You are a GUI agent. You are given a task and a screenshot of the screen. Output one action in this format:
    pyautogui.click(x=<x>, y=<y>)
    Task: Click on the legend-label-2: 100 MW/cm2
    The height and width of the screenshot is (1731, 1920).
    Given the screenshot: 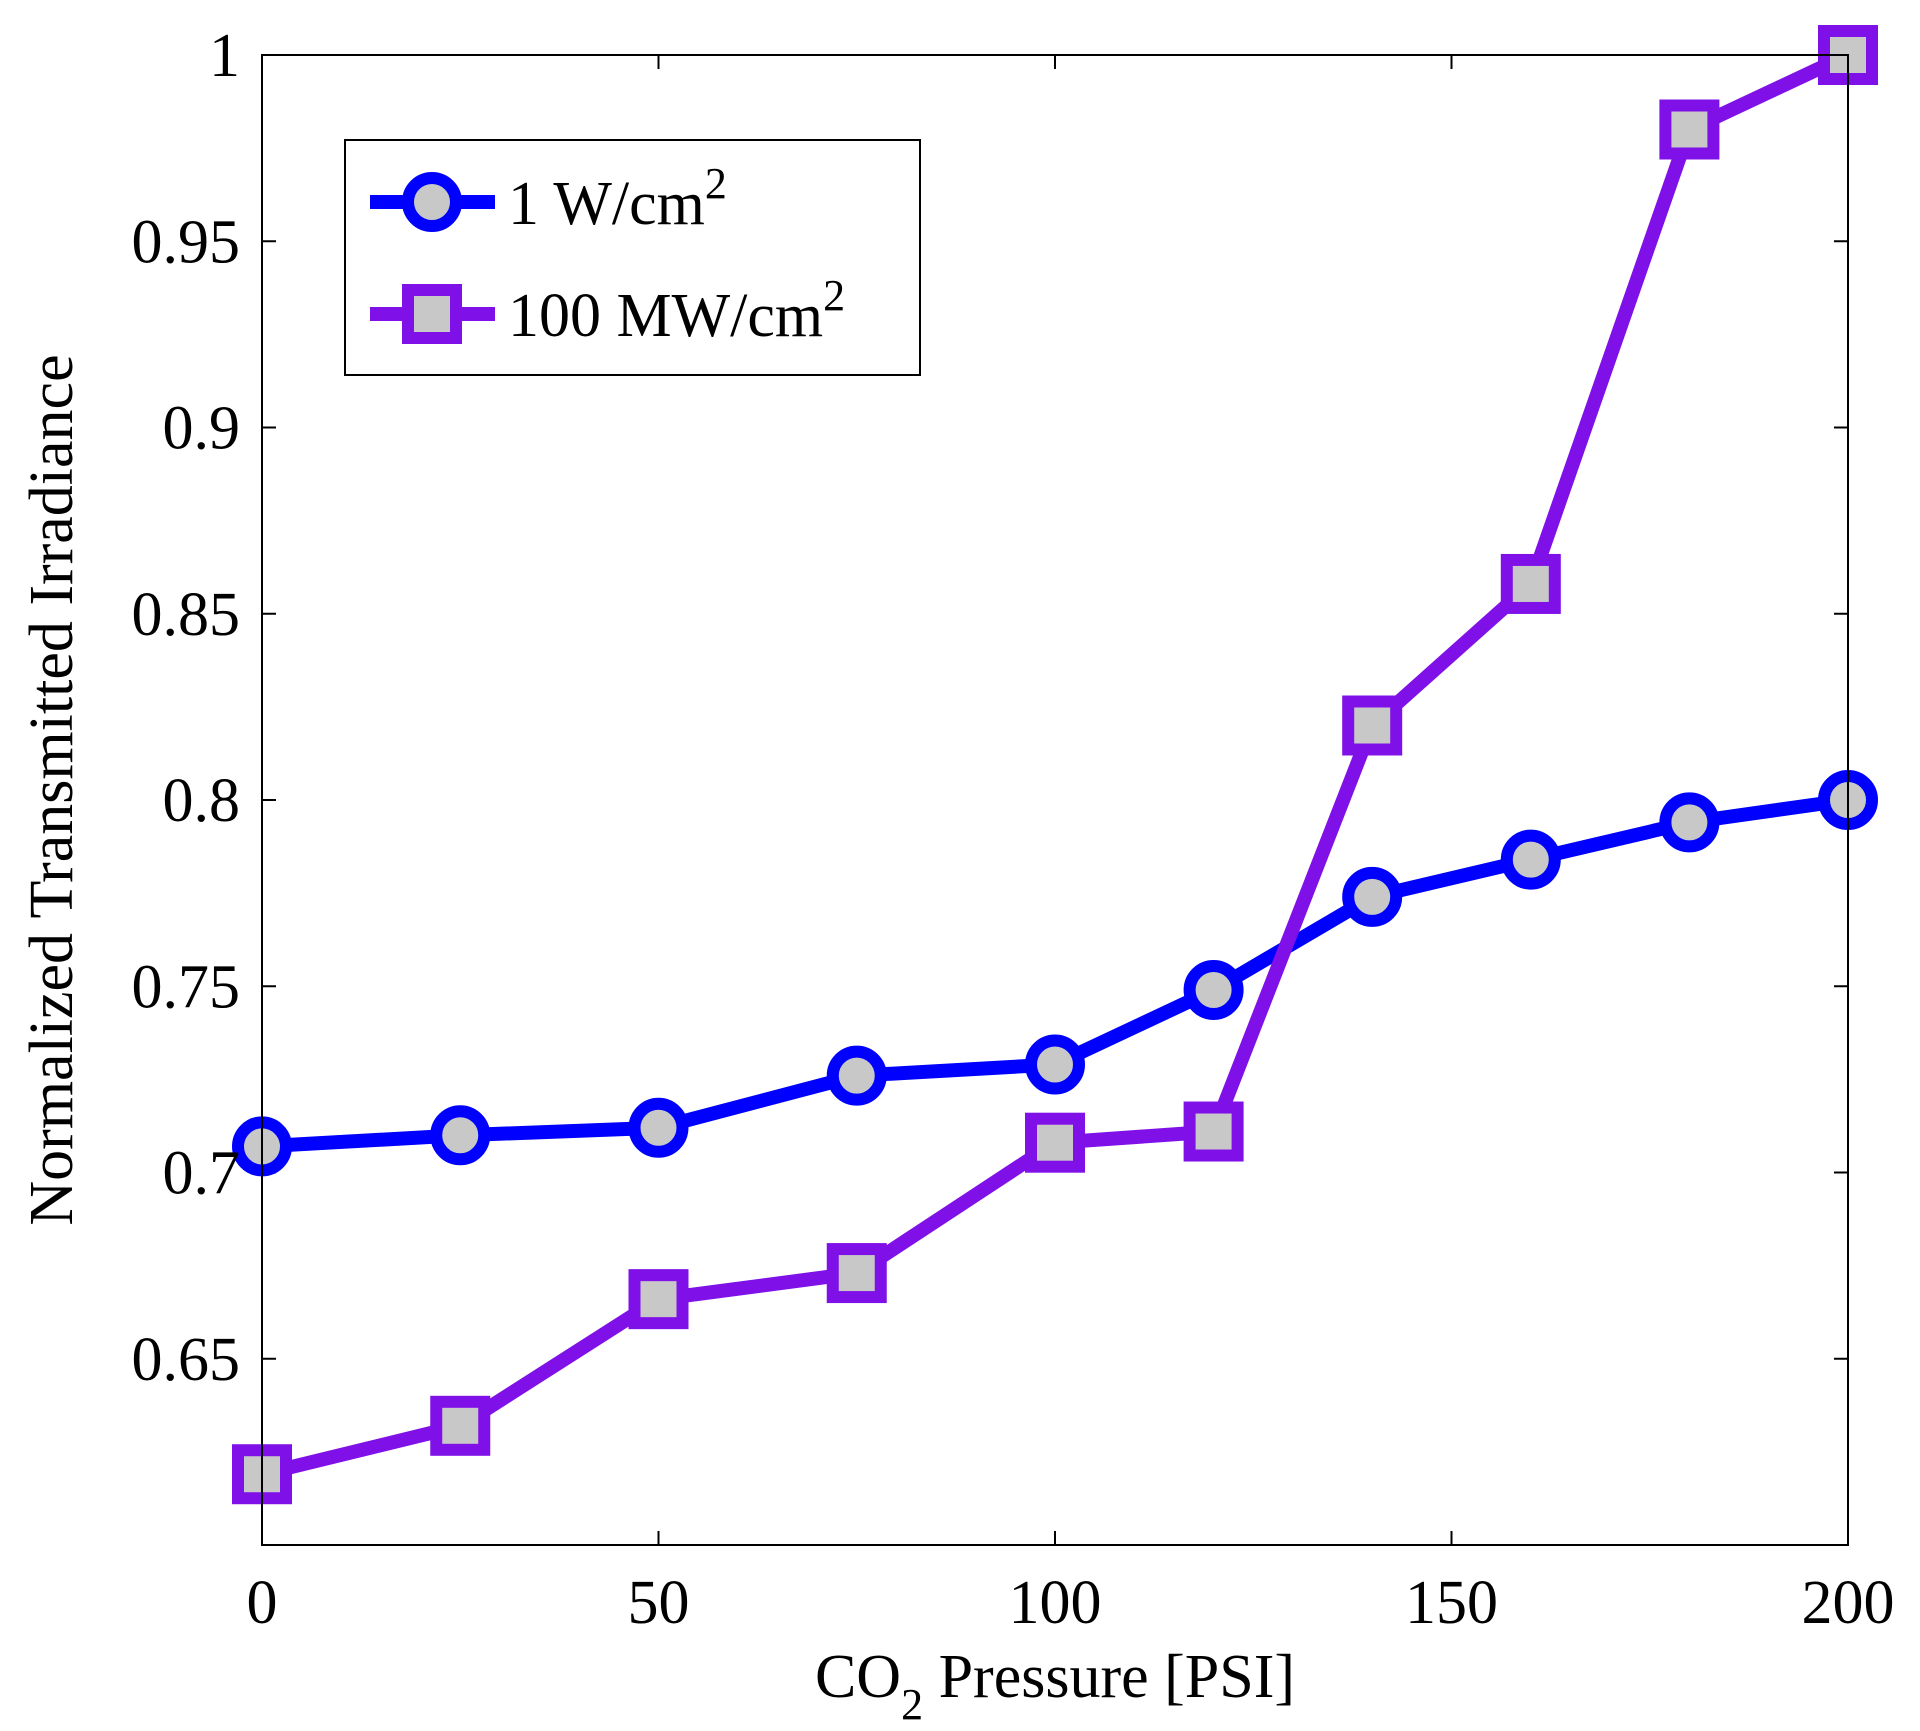 What is the action you would take?
    pyautogui.click(x=676, y=310)
    